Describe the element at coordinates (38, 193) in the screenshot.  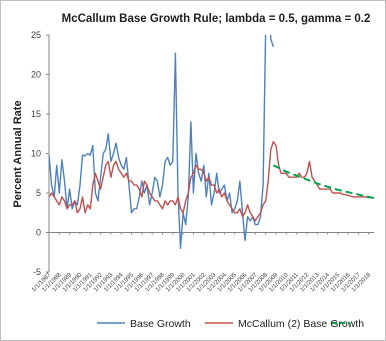
I see `y-tick-label: 5` at that location.